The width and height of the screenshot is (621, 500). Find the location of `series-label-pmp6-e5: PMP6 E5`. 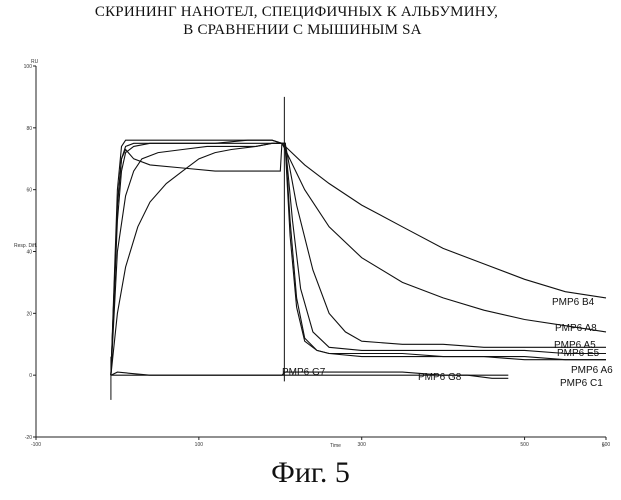

series-label-pmp6-e5: PMP6 E5 is located at coordinates (578, 353).